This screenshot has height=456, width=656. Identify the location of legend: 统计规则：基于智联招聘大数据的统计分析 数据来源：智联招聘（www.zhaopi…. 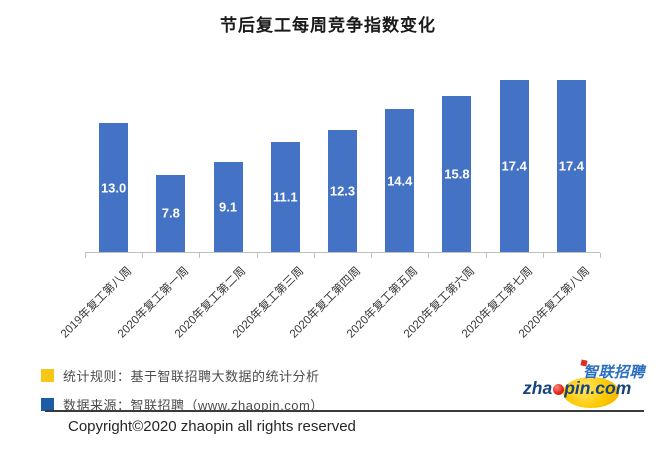
(182, 395).